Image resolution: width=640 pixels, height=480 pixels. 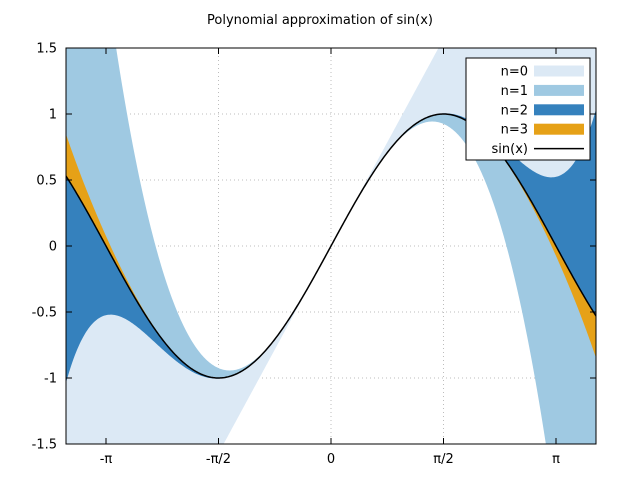 I want to click on chart-title: Polynomial approximation of sin(x), so click(x=320, y=20).